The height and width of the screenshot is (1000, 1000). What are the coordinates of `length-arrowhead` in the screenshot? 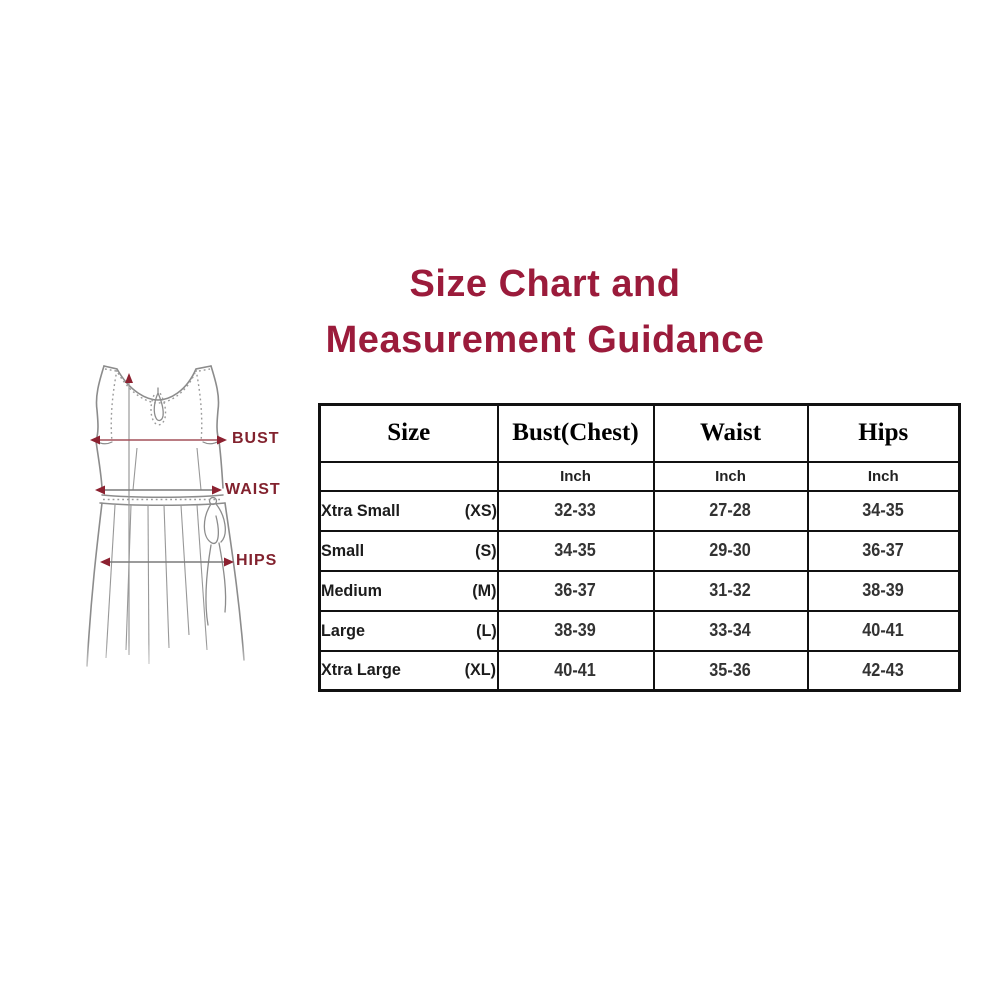 It's located at (129, 378).